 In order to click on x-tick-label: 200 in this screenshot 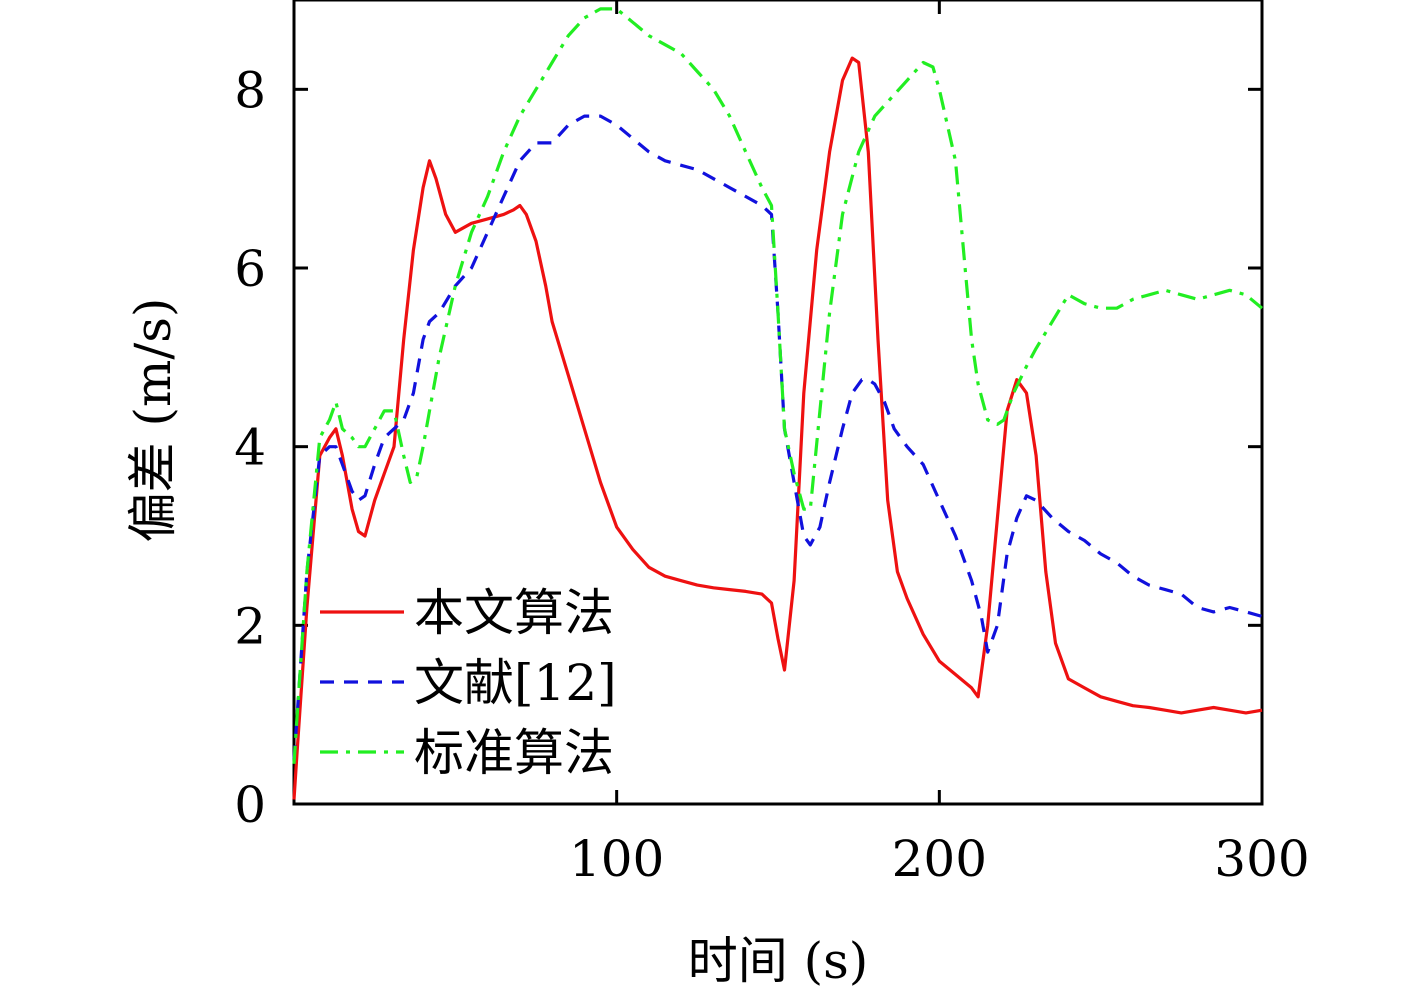, I will do `click(939, 859)`.